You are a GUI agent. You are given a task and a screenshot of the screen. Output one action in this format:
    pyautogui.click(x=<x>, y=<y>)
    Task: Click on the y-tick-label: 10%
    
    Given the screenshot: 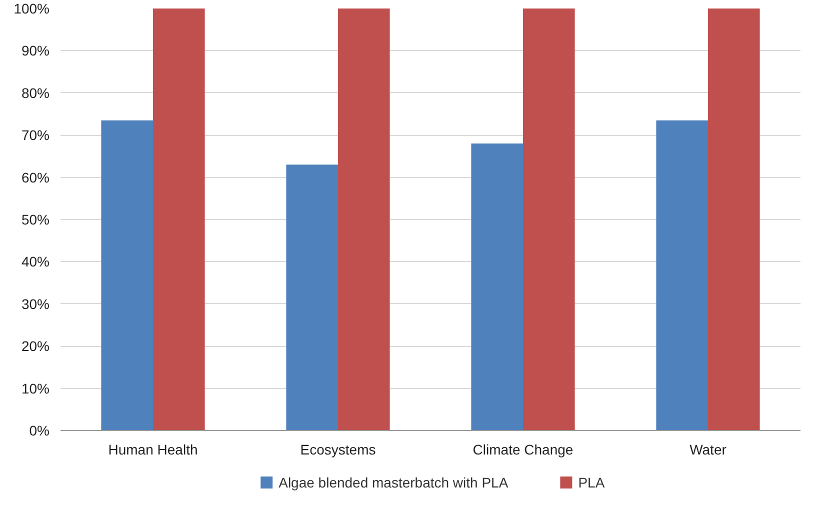 What is the action you would take?
    pyautogui.click(x=35, y=388)
    